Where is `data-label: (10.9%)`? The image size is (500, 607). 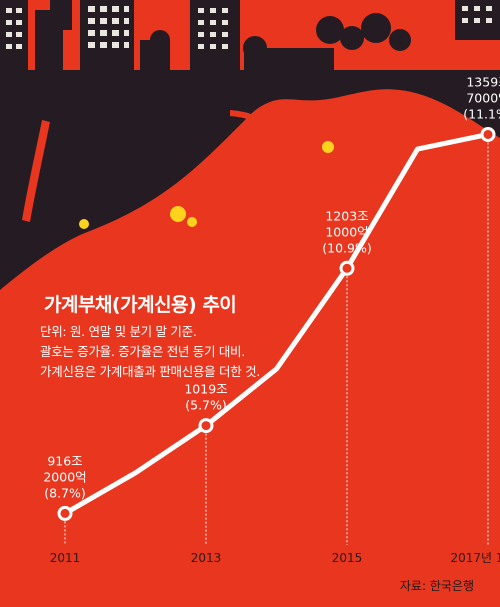
data-label: (10.9%) is located at coordinates (346, 247).